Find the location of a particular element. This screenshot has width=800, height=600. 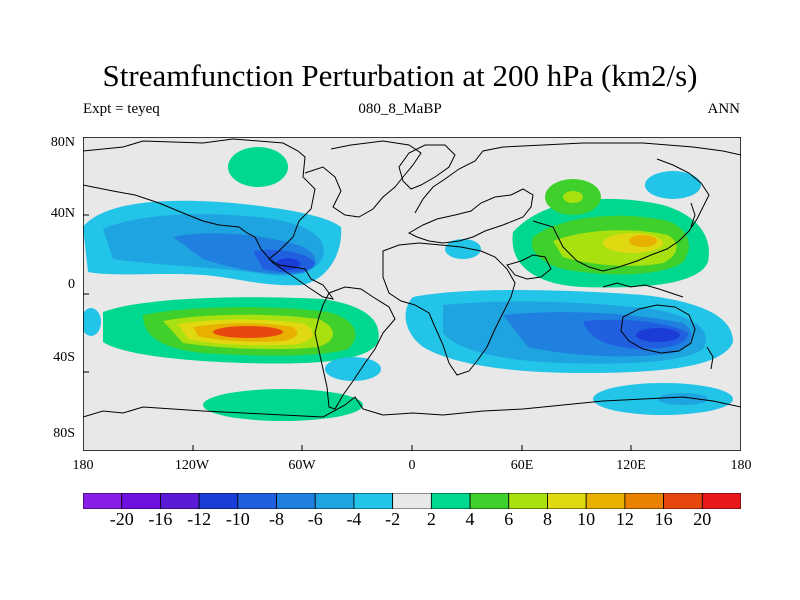

coastline-hudson is located at coordinates (363, 179).